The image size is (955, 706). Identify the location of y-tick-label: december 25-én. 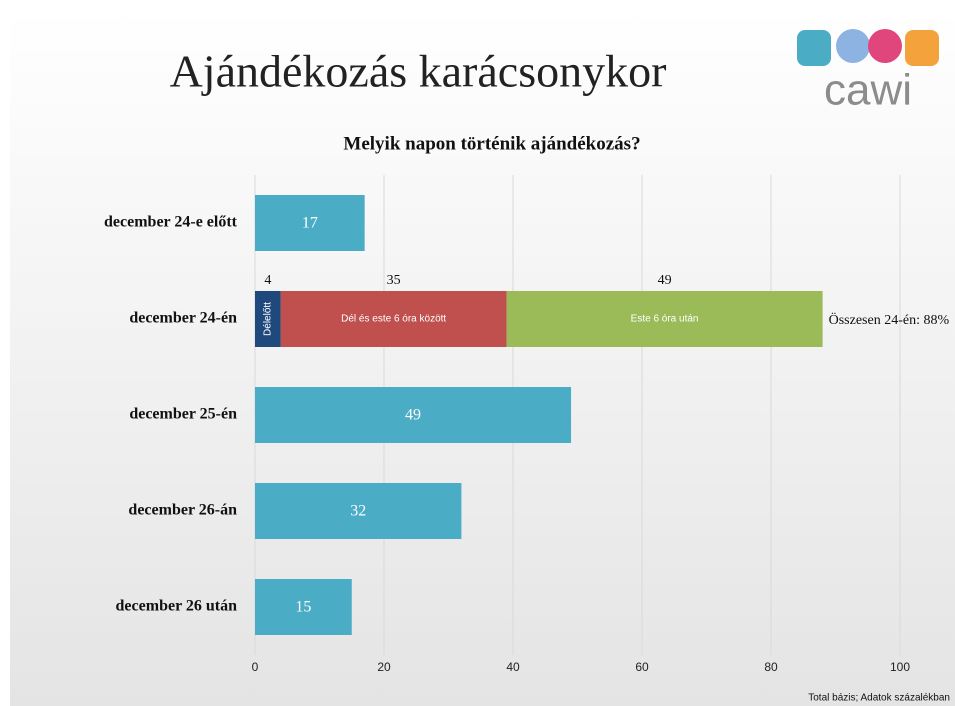
(183, 414).